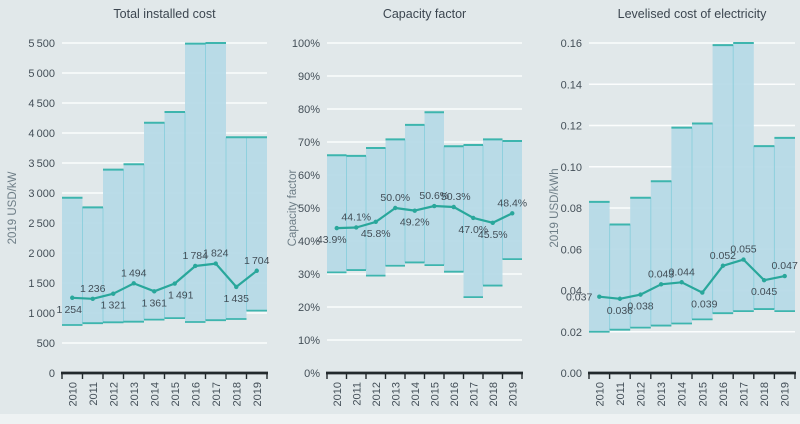 This screenshot has height=424, width=800. I want to click on data-point-label: 48.4%, so click(512, 203).